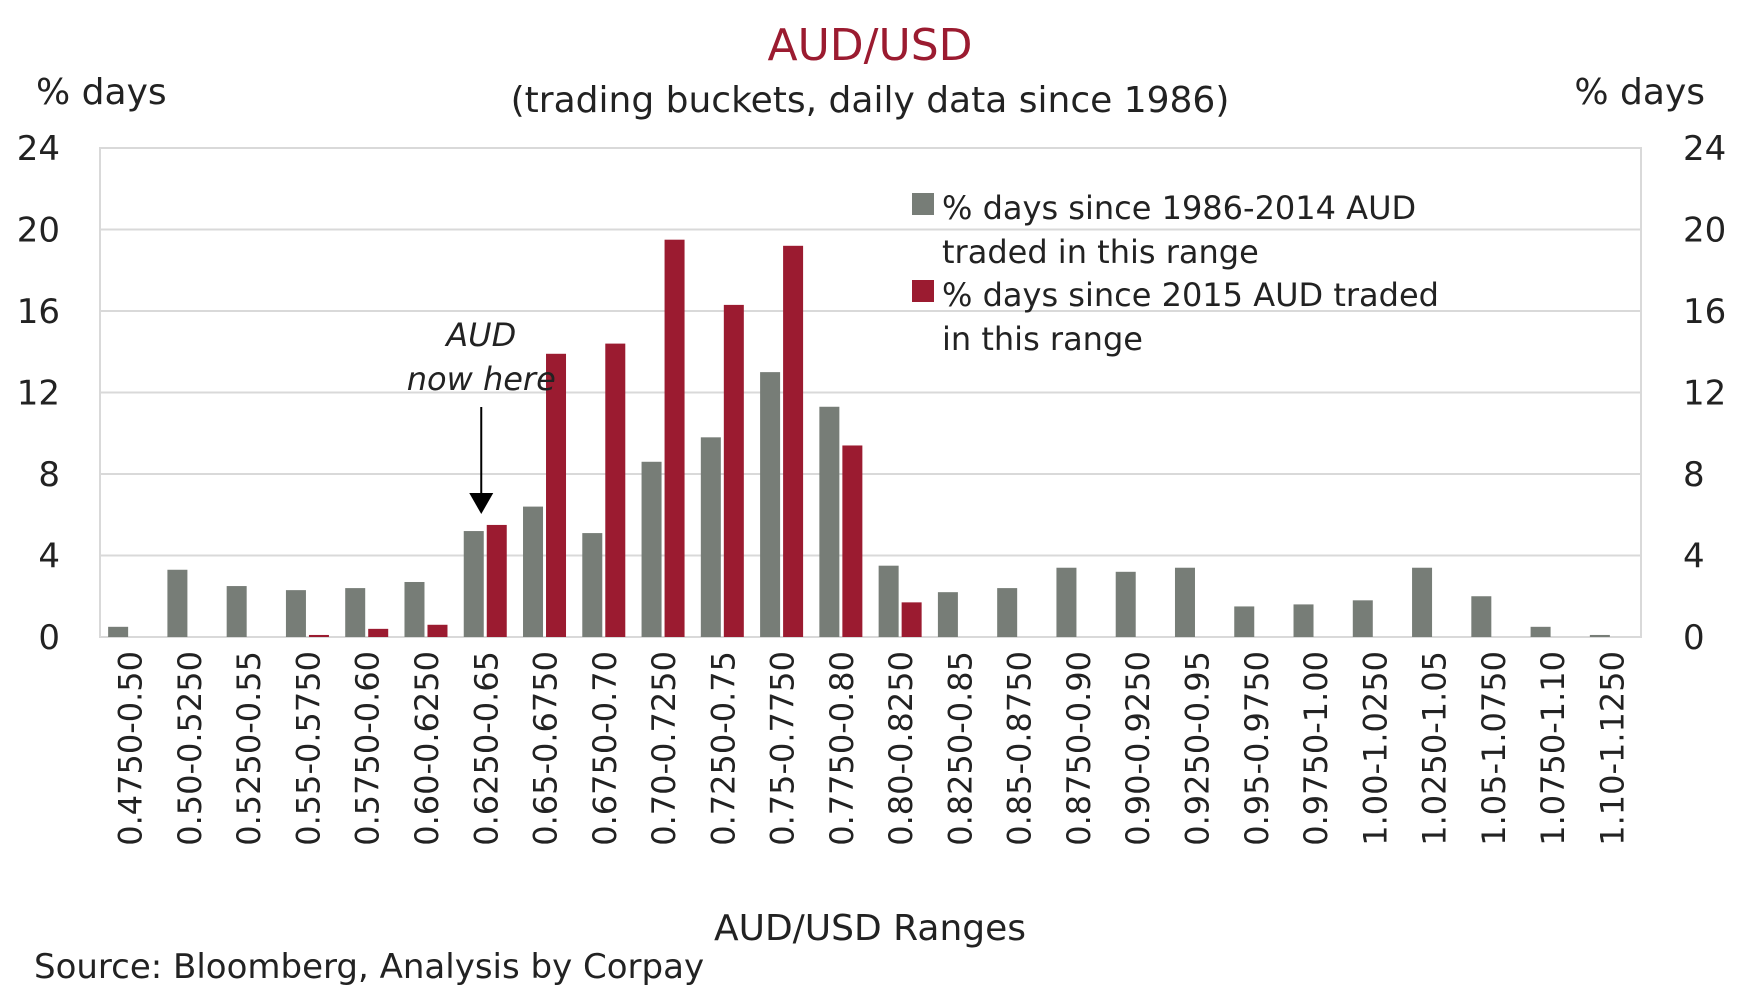 This screenshot has width=1741, height=1000. Describe the element at coordinates (369, 967) in the screenshot. I see `source-note: Source: Bloomberg, Analysis by Corpay` at that location.